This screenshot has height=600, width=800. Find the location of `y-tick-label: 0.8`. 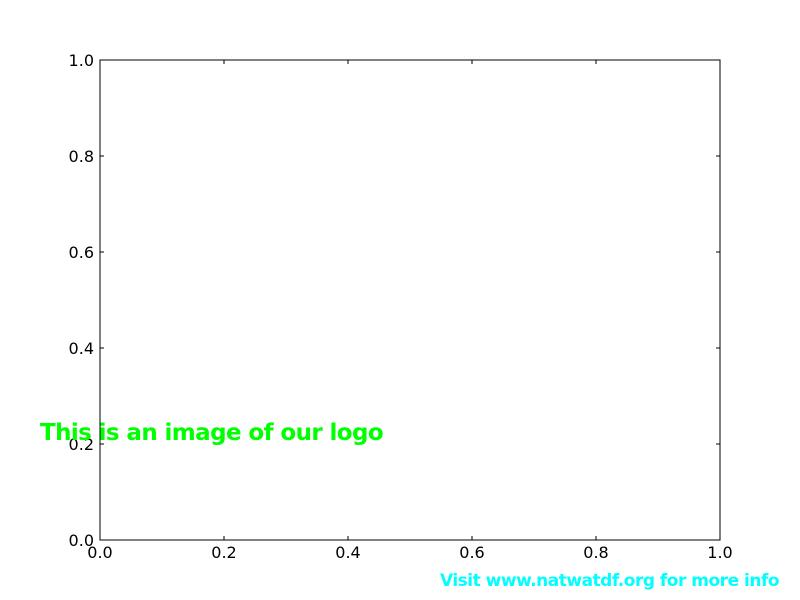

y-tick-label: 0.8 is located at coordinates (81, 156).